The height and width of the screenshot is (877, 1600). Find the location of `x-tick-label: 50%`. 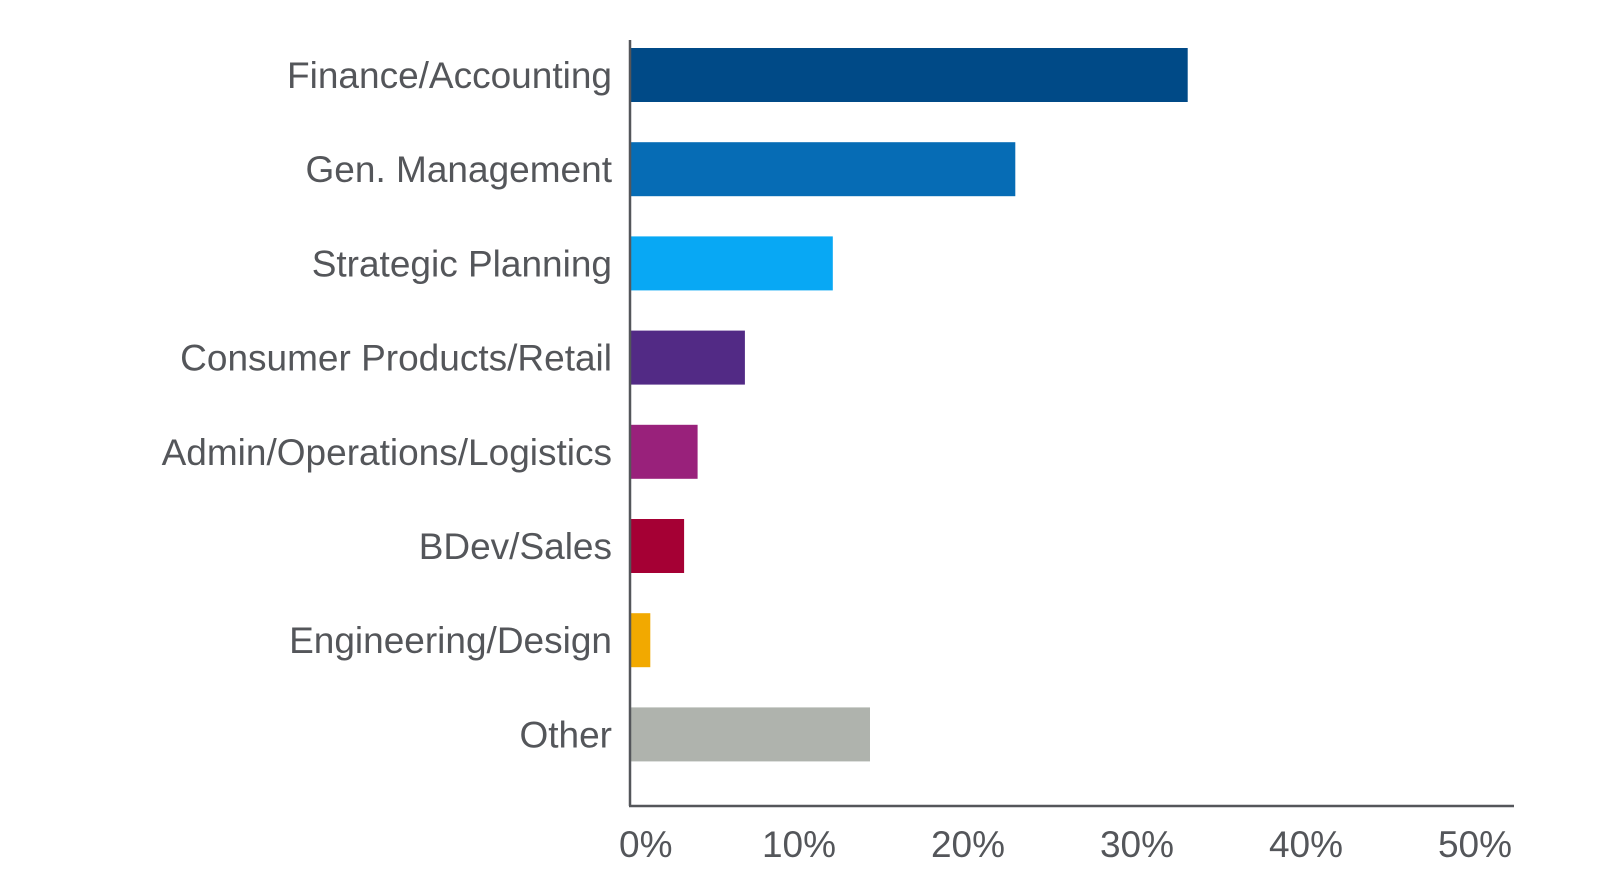

x-tick-label: 50% is located at coordinates (1475, 844).